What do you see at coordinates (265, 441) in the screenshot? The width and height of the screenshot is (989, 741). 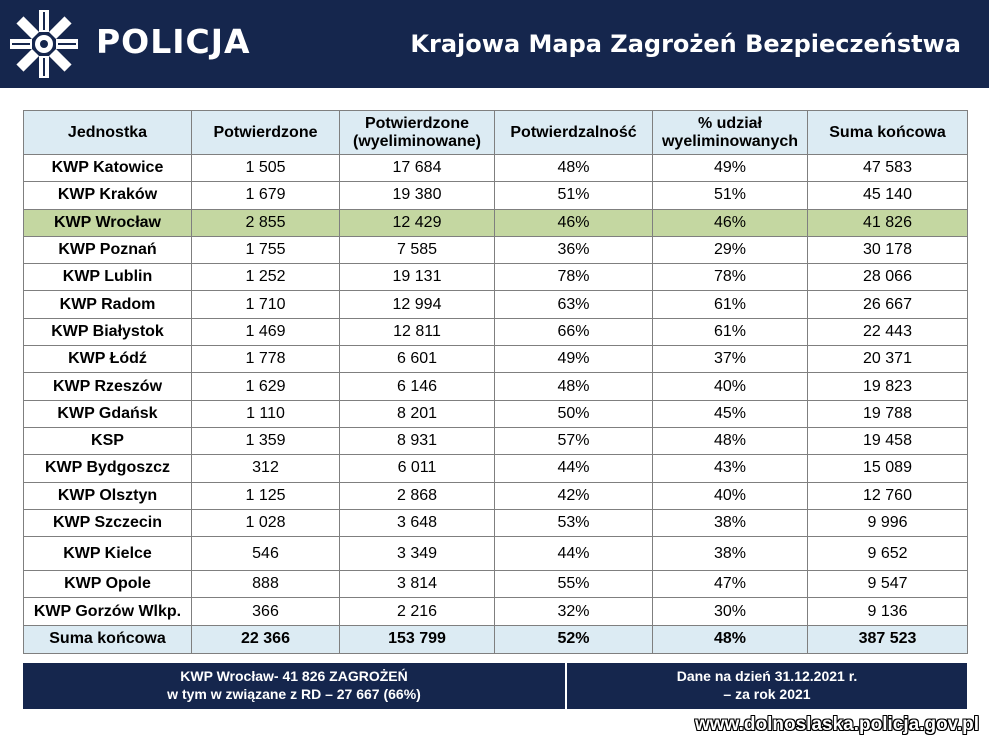 I see `value-cell: 1 359` at bounding box center [265, 441].